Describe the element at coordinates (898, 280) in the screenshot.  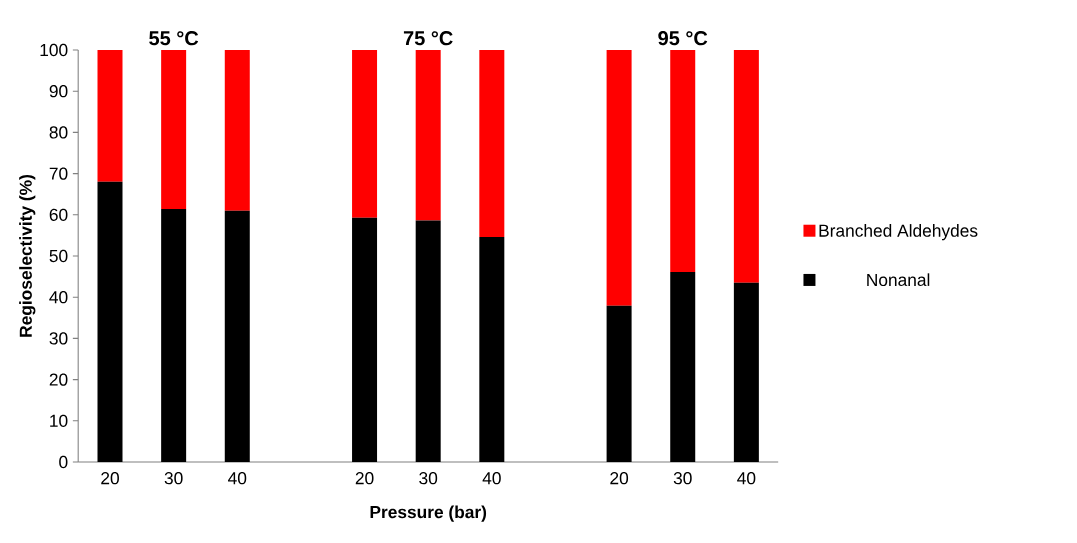
I see `text: Nonanal` at that location.